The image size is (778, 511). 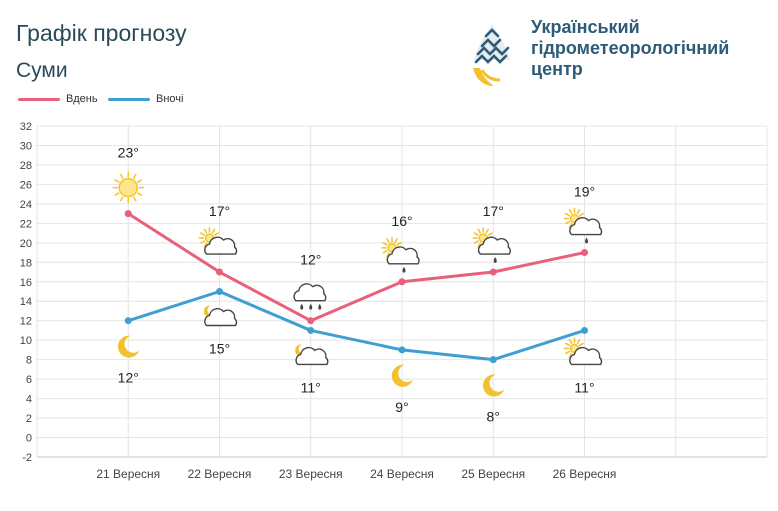 I want to click on day-temp-label: 23°, so click(x=128, y=153).